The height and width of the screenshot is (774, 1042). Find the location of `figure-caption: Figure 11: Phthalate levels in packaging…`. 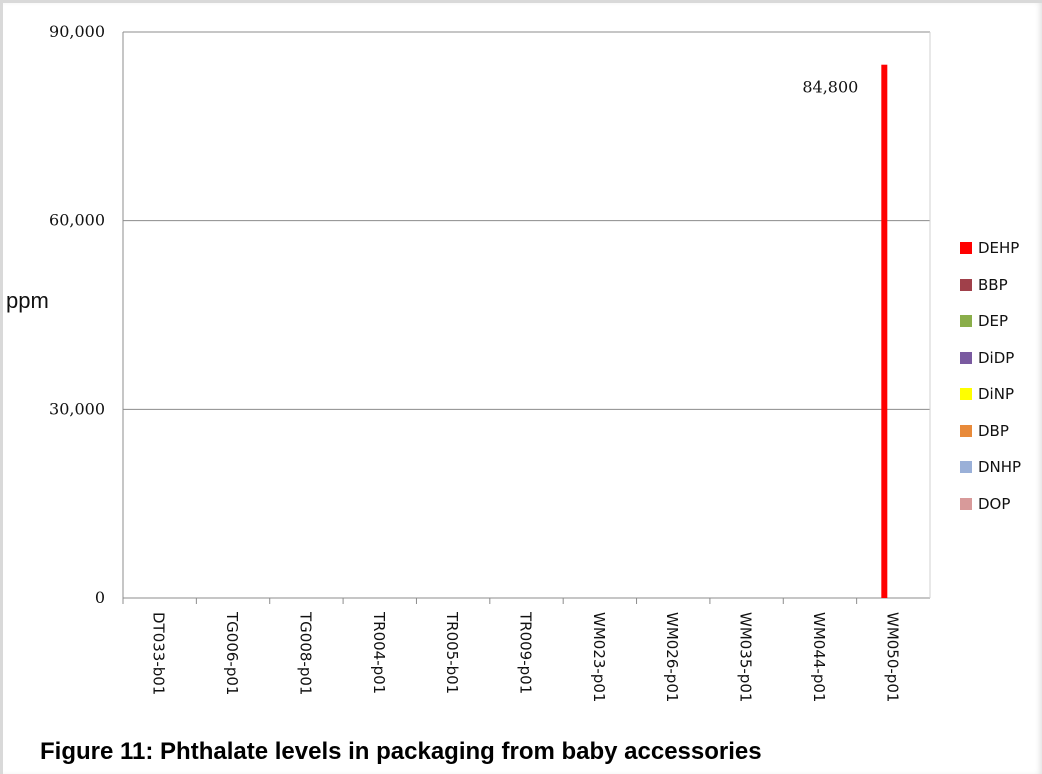

figure-caption: Figure 11: Phthalate levels in packaging… is located at coordinates (401, 751).